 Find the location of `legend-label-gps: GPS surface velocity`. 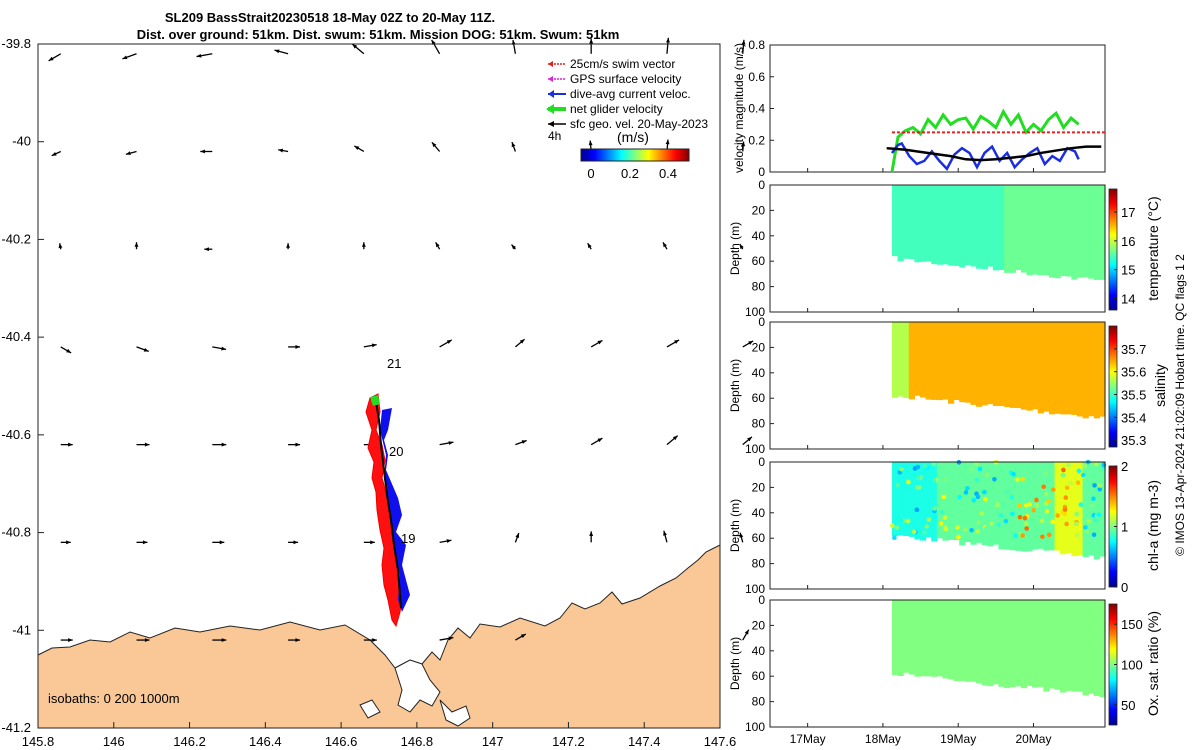

legend-label-gps: GPS surface velocity is located at coordinates (625, 79).